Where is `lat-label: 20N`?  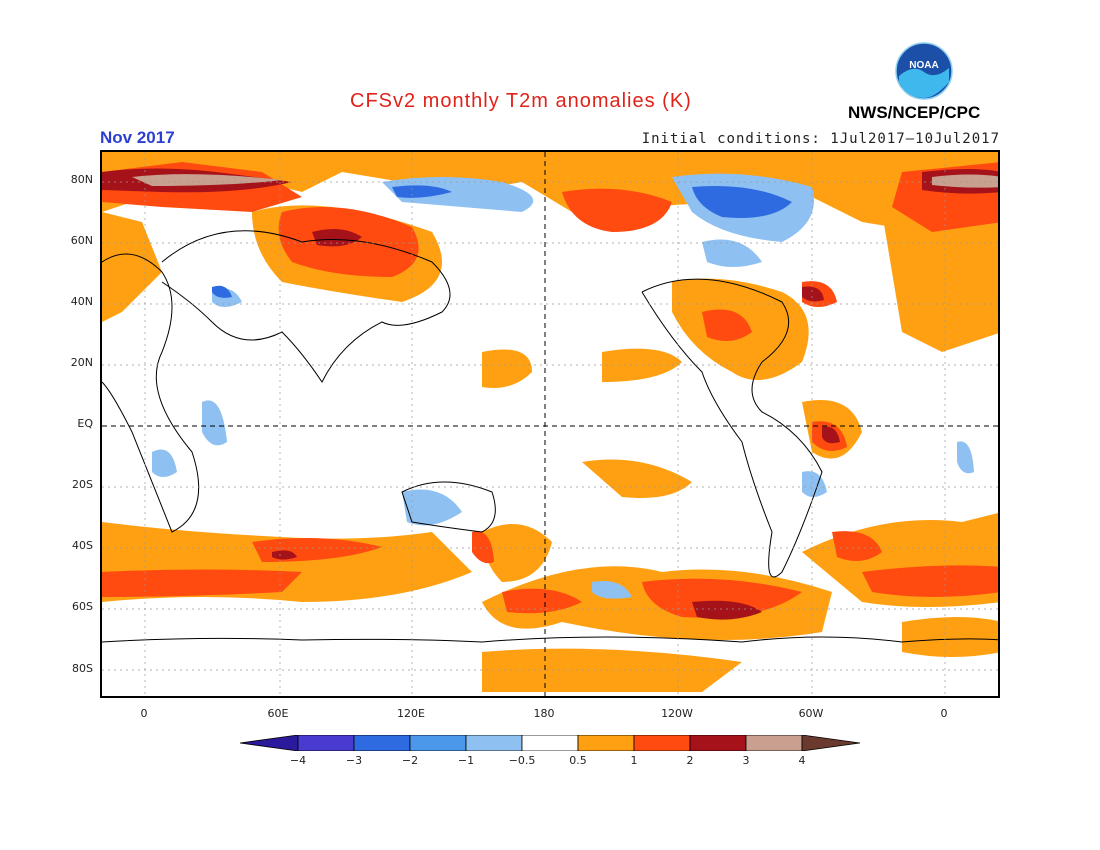 lat-label: 20N is located at coordinates (81, 362).